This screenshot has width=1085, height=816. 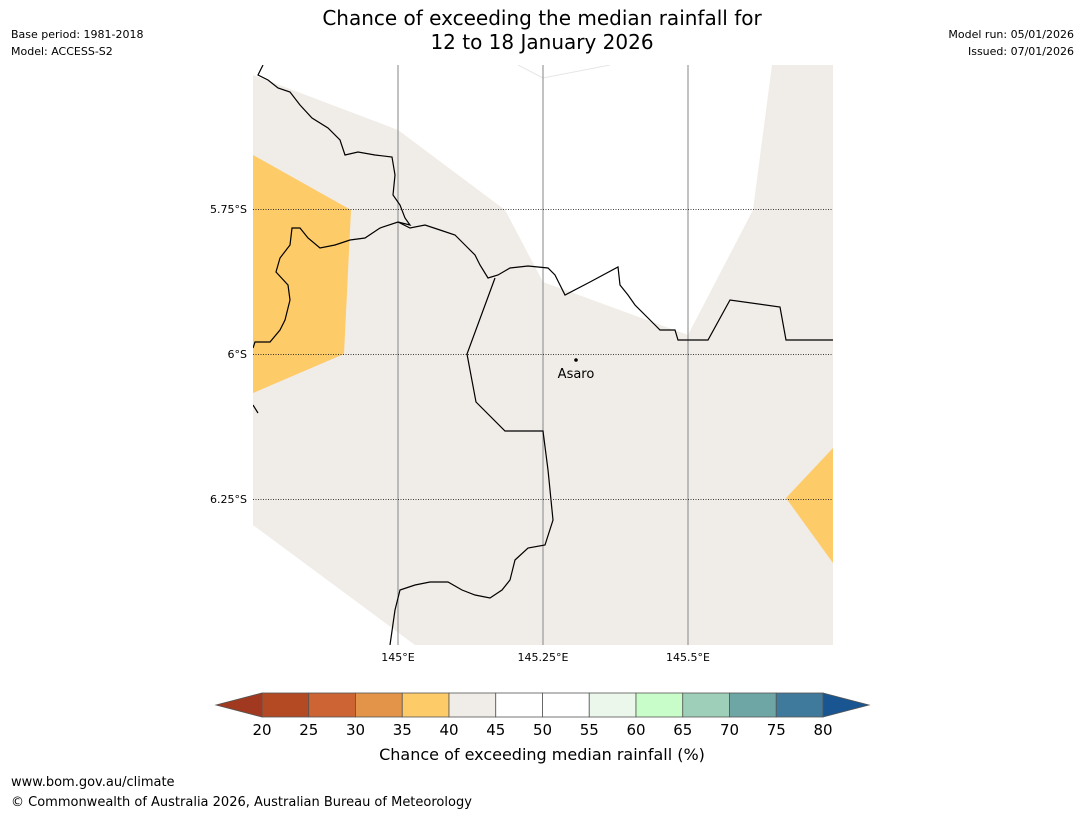 What do you see at coordinates (776, 730) in the screenshot?
I see `colorbar-tick-label: 75` at bounding box center [776, 730].